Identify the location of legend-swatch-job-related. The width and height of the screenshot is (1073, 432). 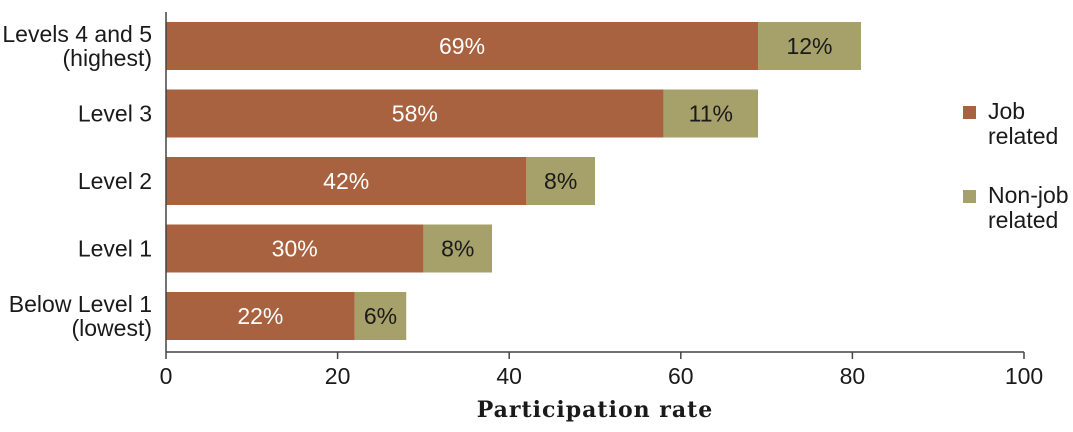
(969, 112).